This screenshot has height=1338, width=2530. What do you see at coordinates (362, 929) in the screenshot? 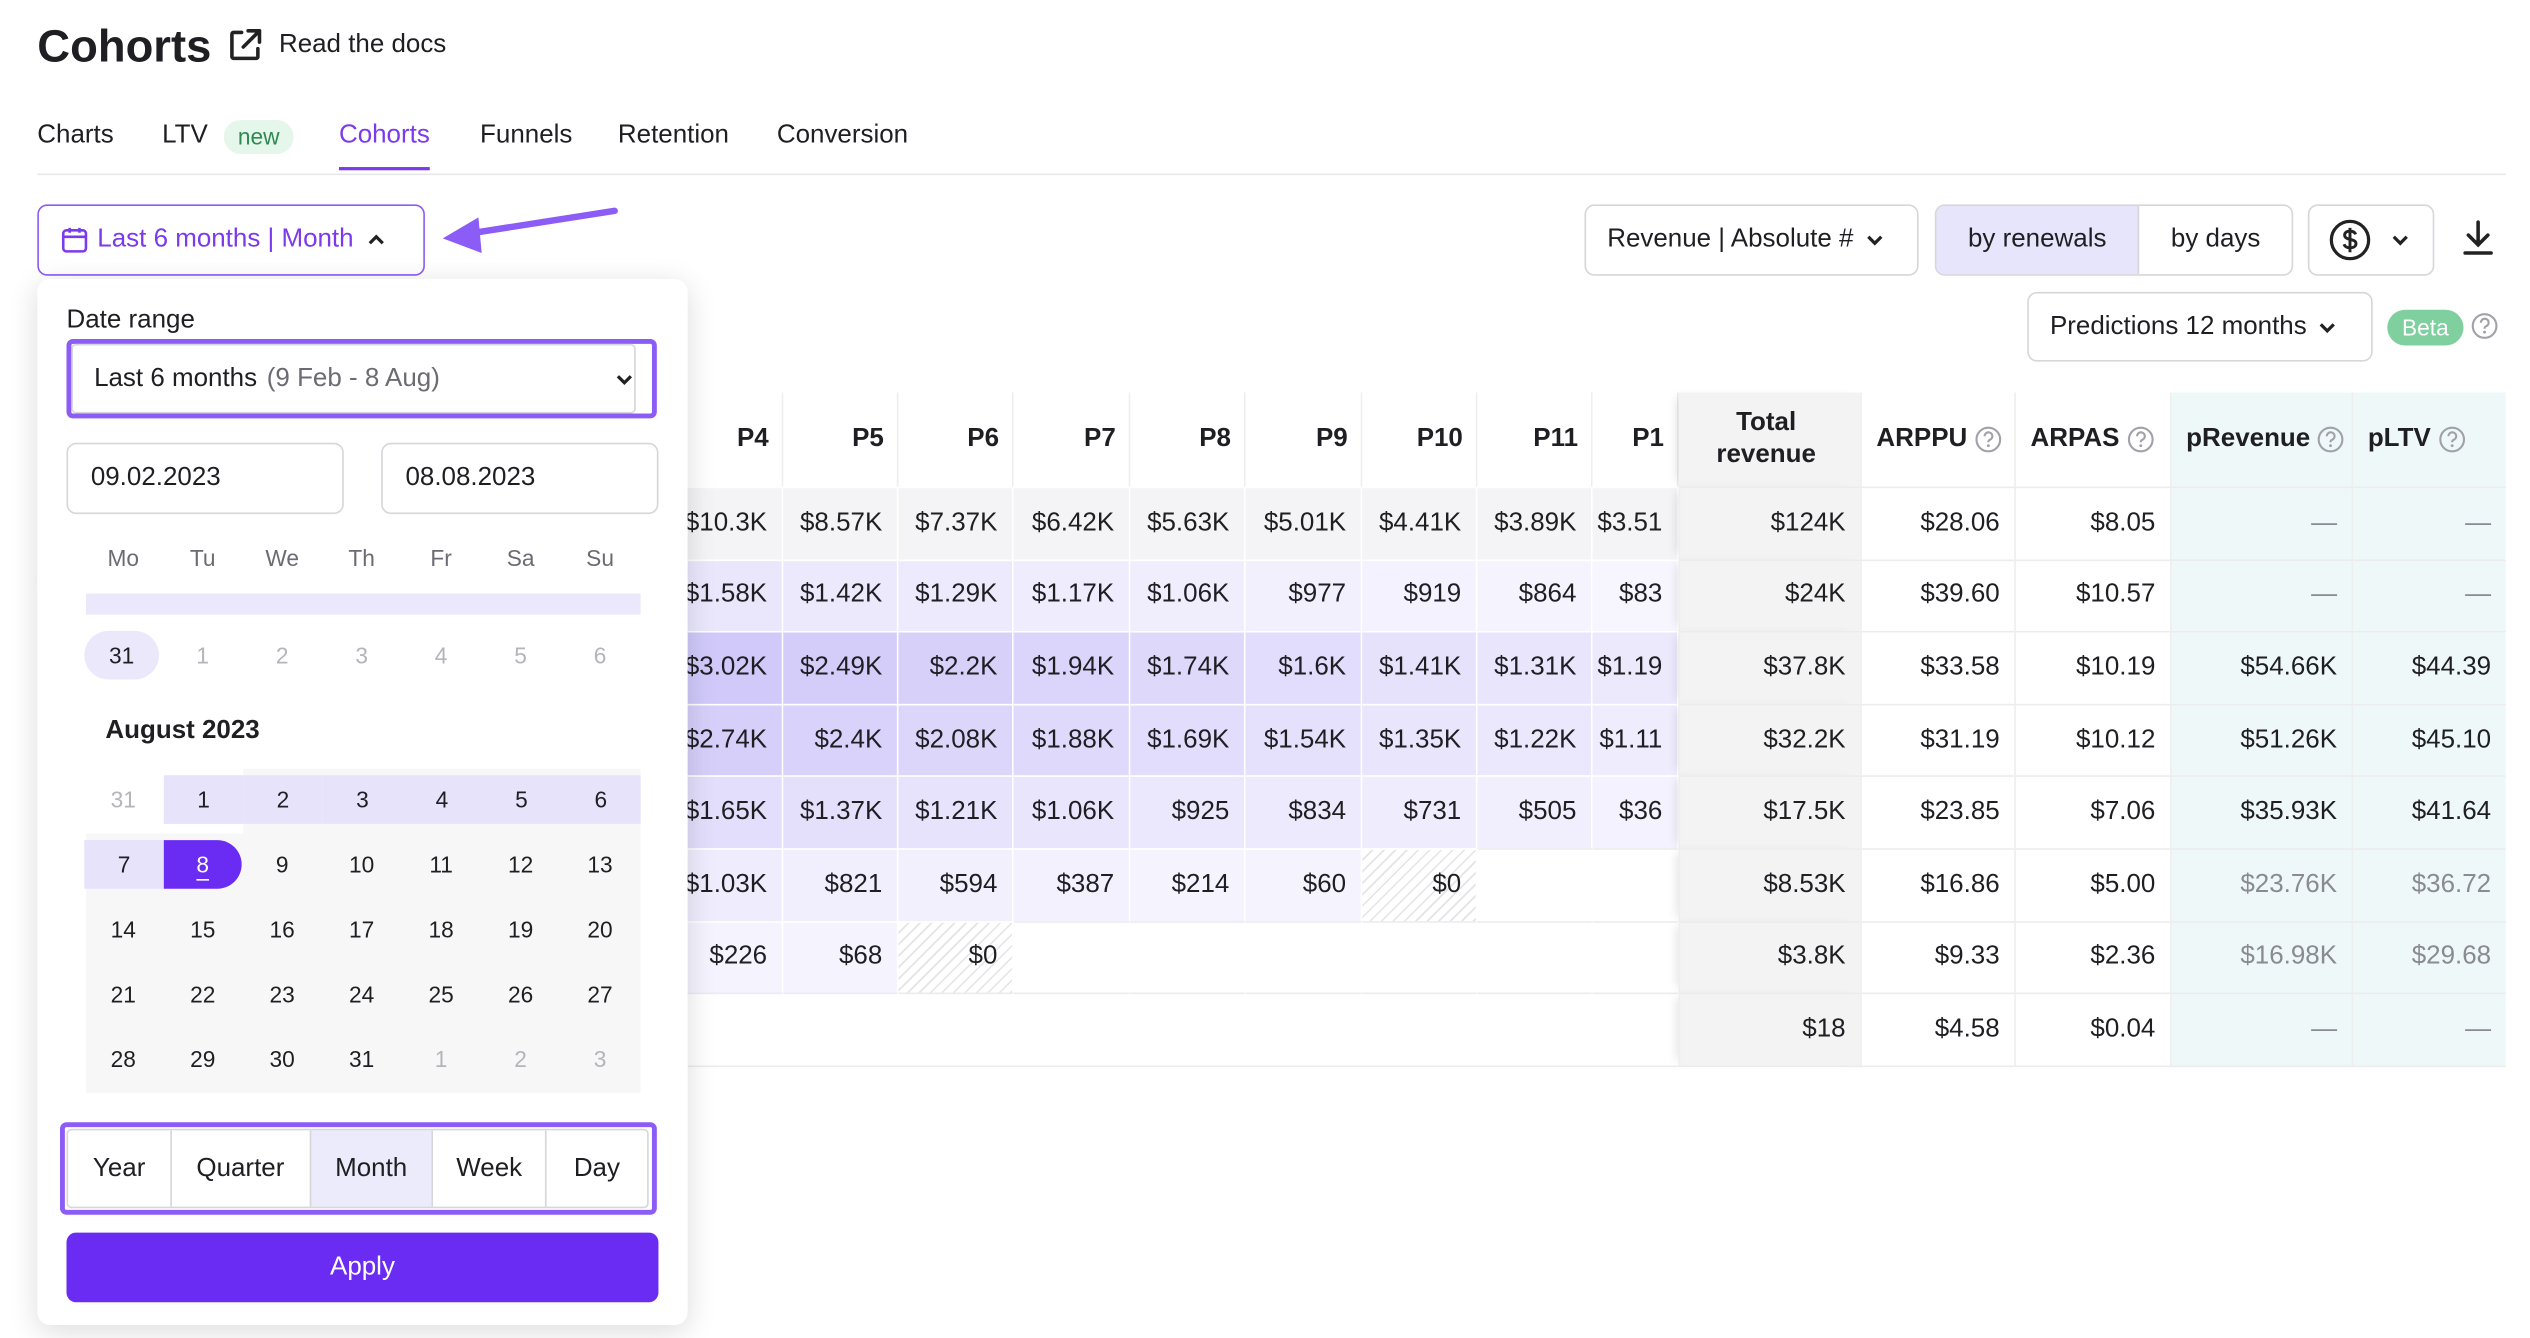
I see `day: 17` at bounding box center [362, 929].